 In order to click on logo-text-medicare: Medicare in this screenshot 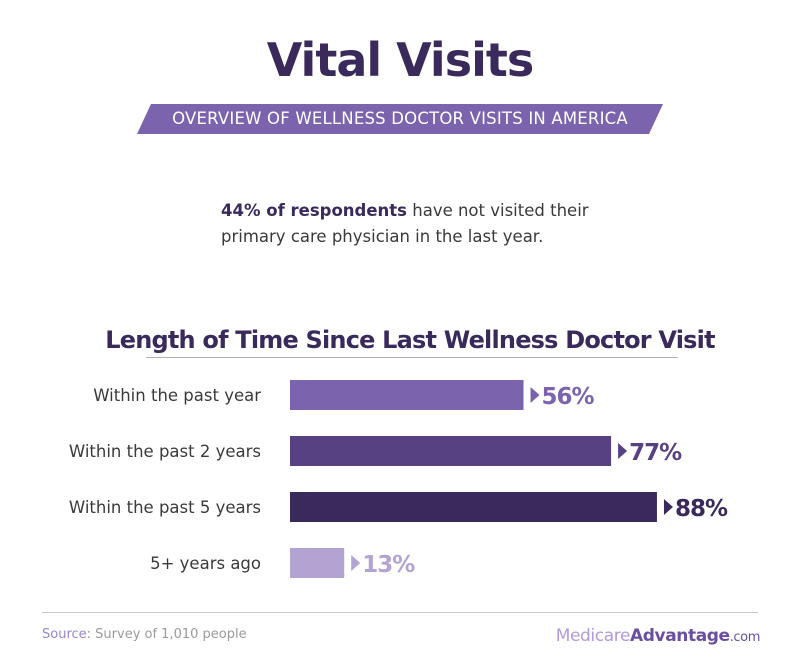, I will do `click(593, 636)`.